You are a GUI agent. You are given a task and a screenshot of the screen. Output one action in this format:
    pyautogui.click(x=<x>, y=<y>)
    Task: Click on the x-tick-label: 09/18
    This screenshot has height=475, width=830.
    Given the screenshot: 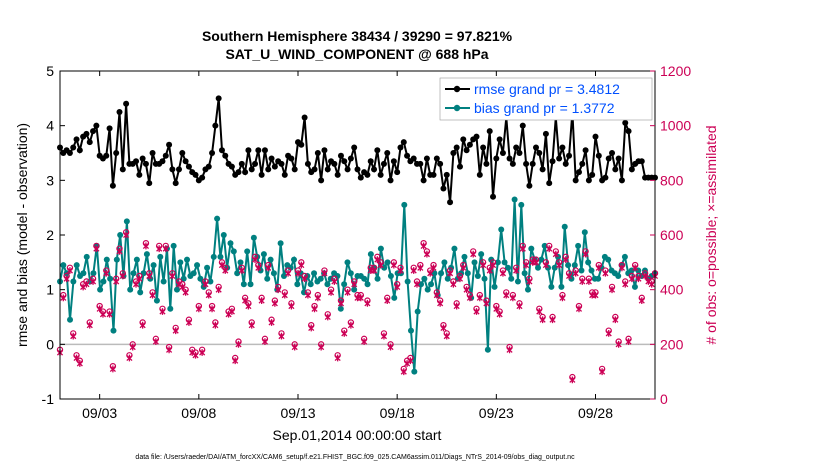 What is the action you would take?
    pyautogui.click(x=397, y=413)
    